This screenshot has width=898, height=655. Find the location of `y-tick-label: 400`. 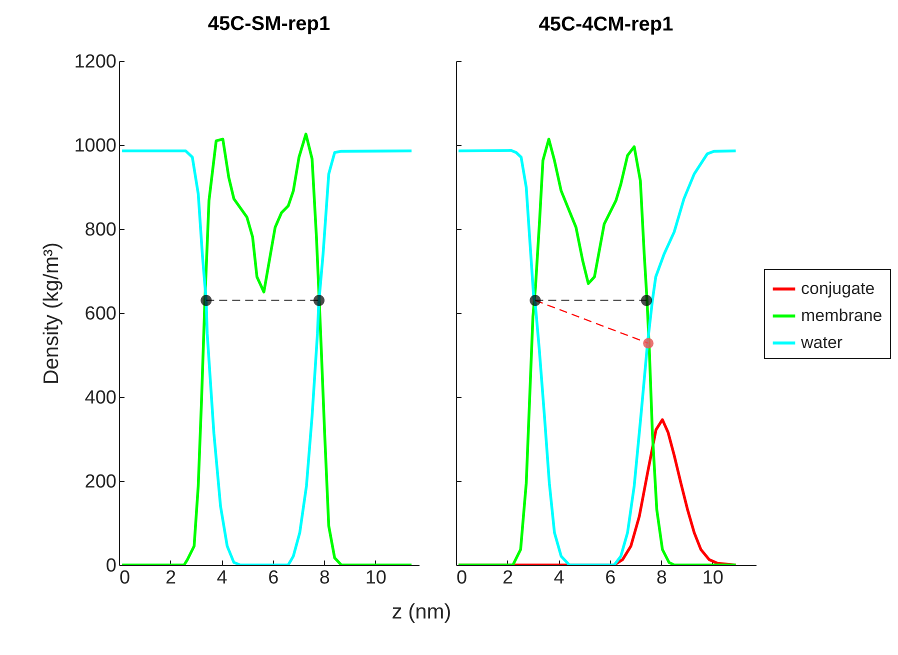

y-tick-label: 400 is located at coordinates (100, 398).